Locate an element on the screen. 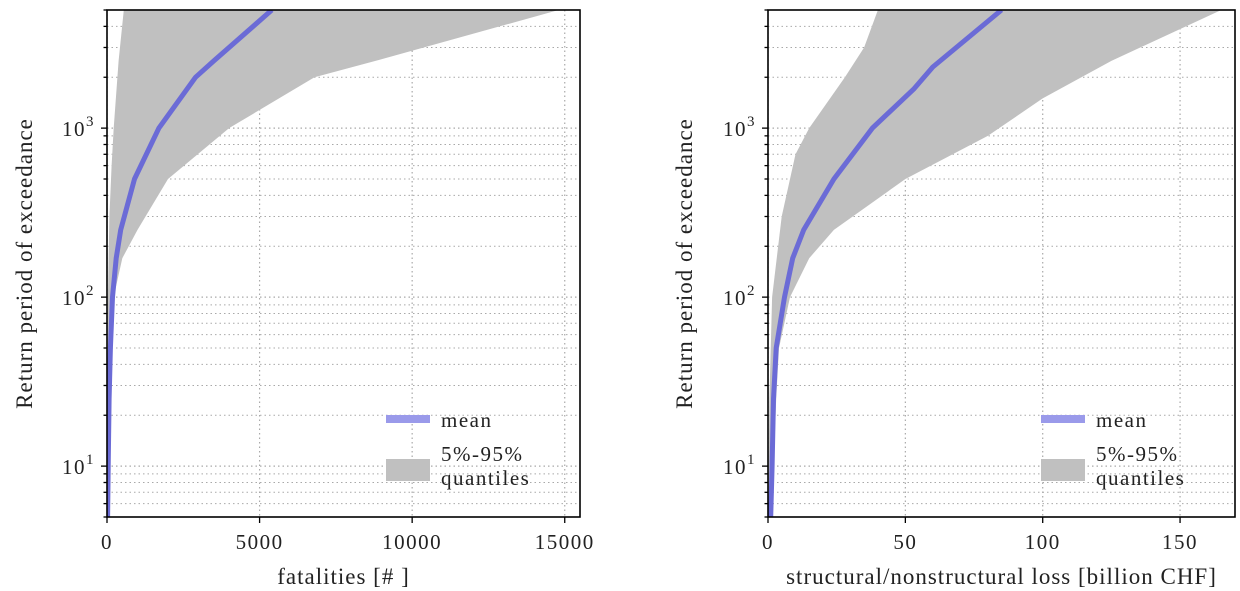  x-tick-label: 100 is located at coordinates (1043, 542).